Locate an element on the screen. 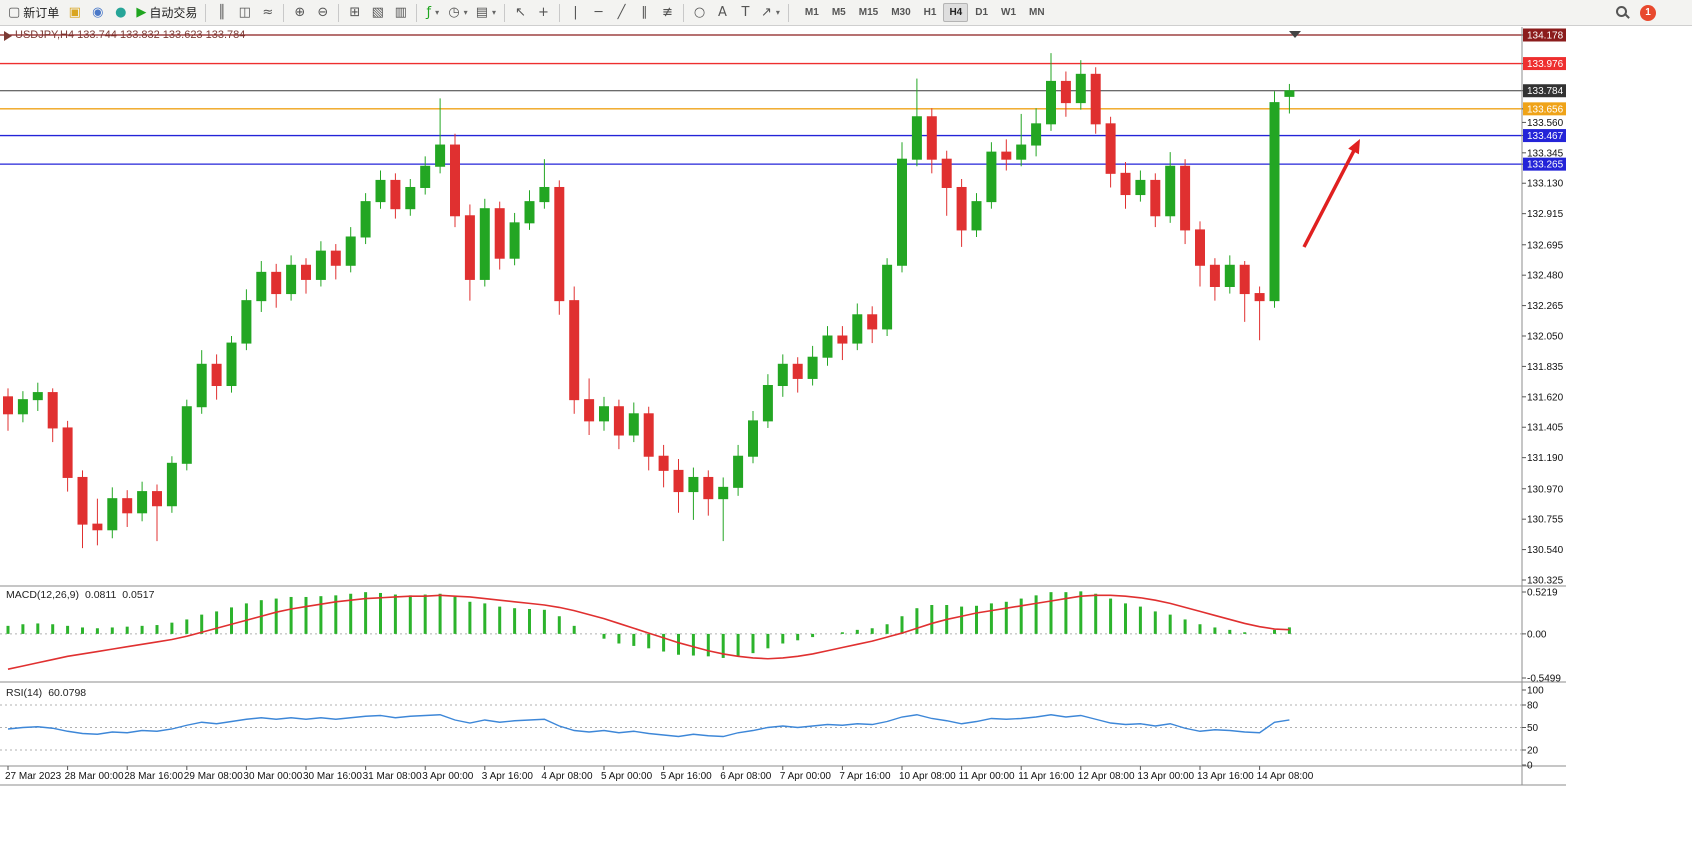 This screenshot has width=1692, height=849. time-axis-label: 28 Mar 16:00 is located at coordinates (153, 776).